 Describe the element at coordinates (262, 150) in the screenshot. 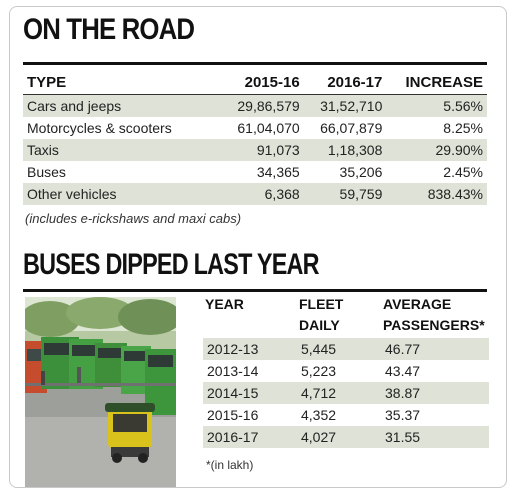

I see `count-2015-16-cell: 91,073` at that location.